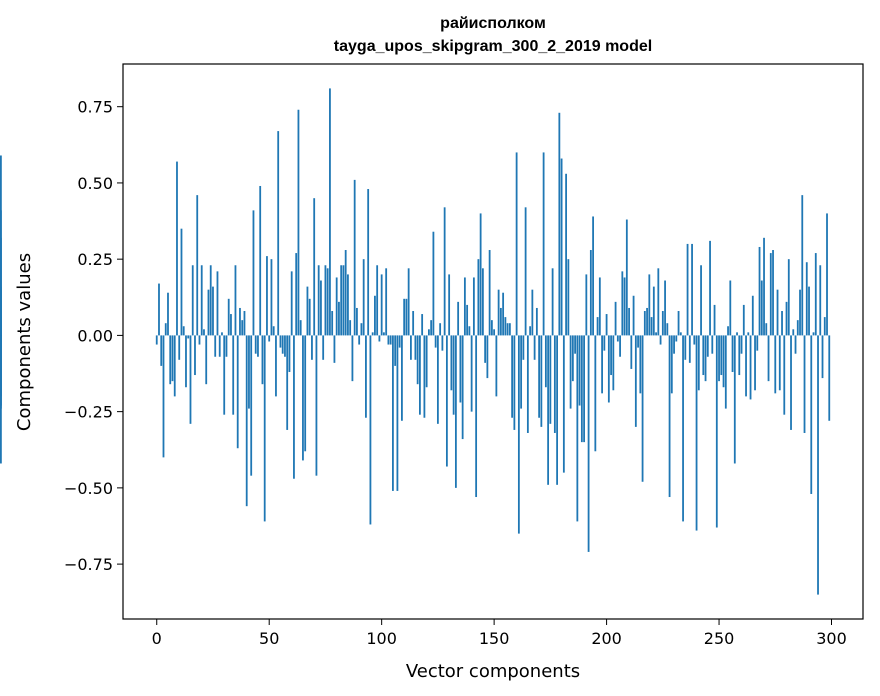 Image resolution: width=880 pixels, height=696 pixels. What do you see at coordinates (95, 259) in the screenshot?
I see `y-tick-label: 0.25` at bounding box center [95, 259].